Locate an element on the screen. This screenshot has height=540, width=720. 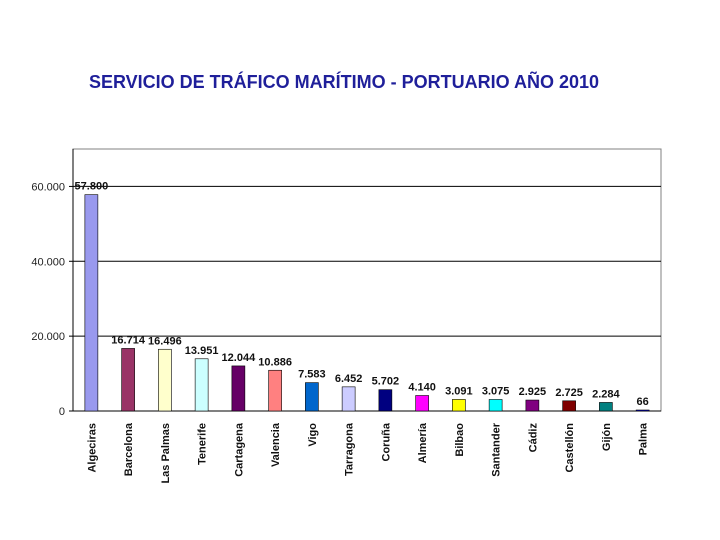
data-label: 7.583 is located at coordinates (312, 375).